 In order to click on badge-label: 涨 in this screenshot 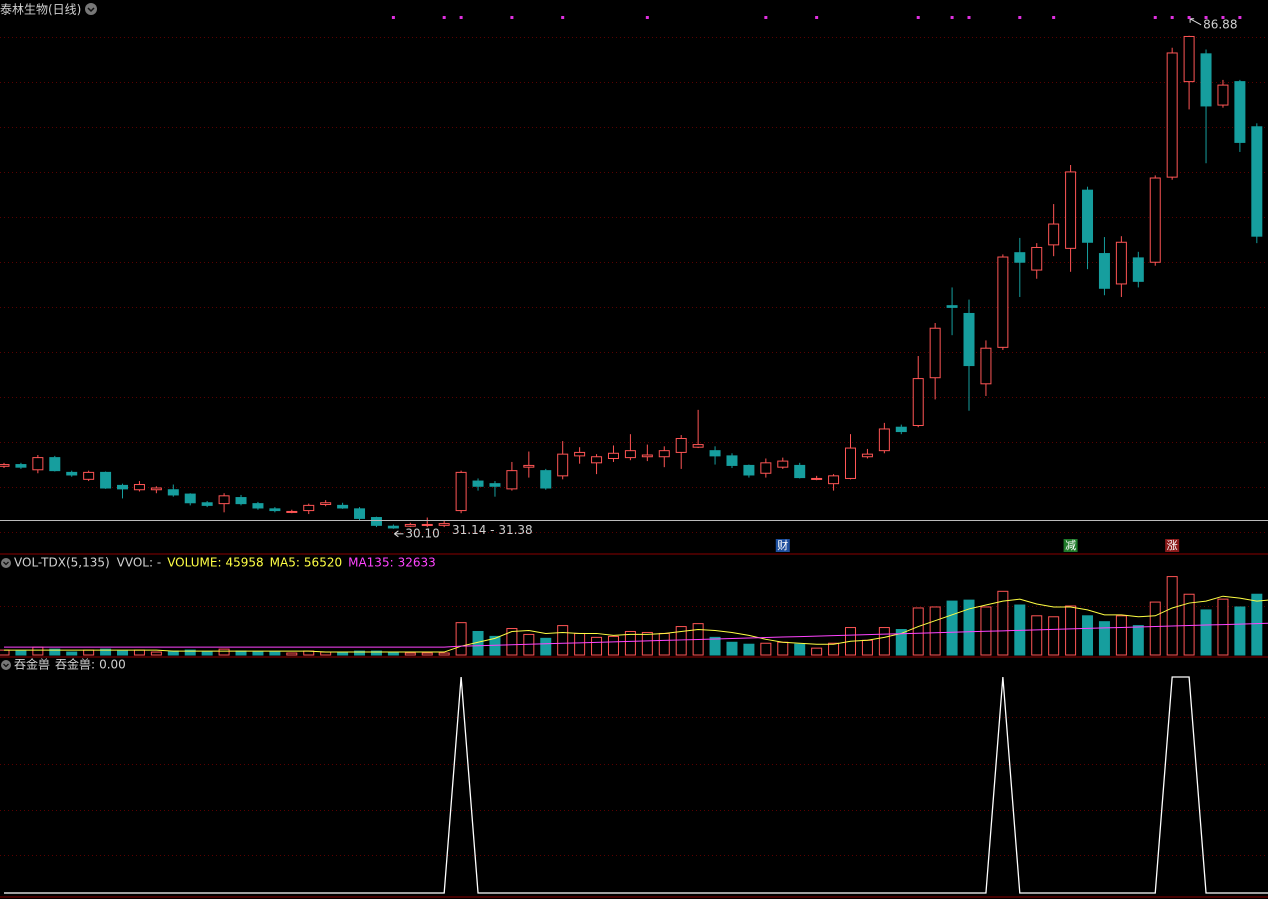, I will do `click(1172, 545)`.